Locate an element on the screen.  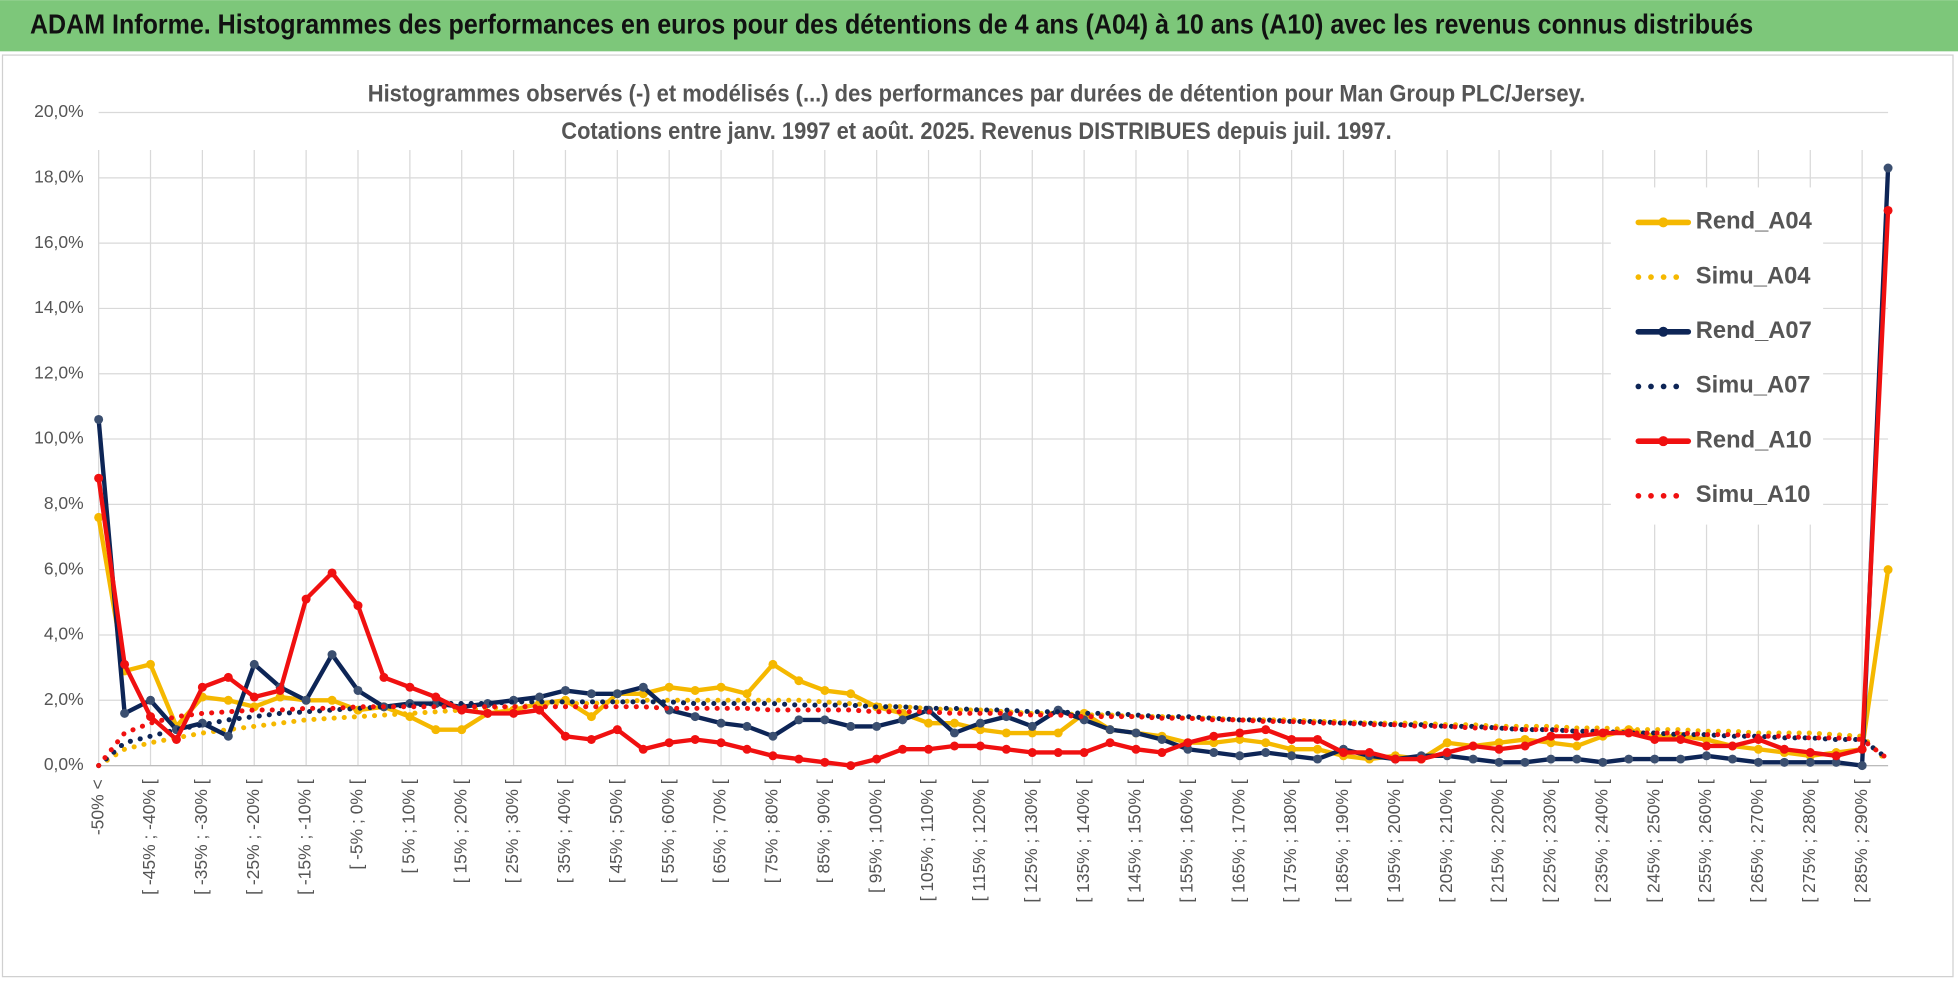
x-tick-label: [ -35% ; -30% [ is located at coordinates (201, 837).